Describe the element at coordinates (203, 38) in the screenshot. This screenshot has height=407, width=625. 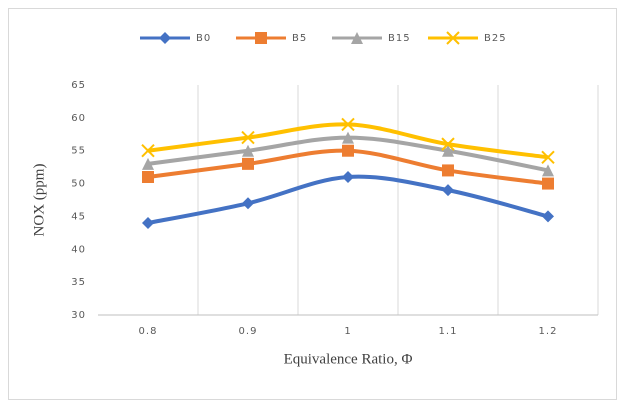
I see `legend-label: B0` at that location.